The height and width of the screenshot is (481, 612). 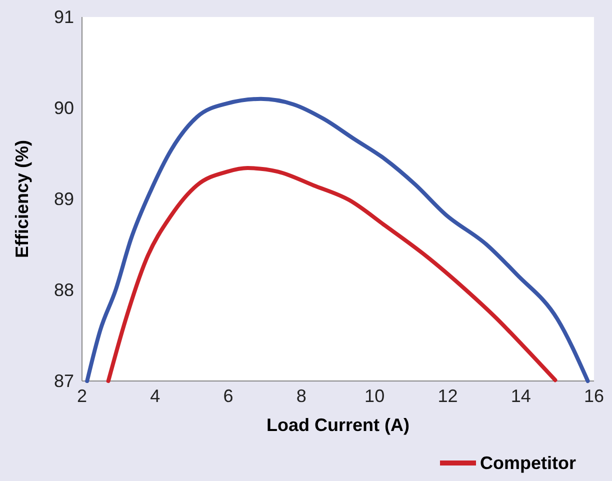 I want to click on y-axis-title: Efficiency (%), so click(x=22, y=199).